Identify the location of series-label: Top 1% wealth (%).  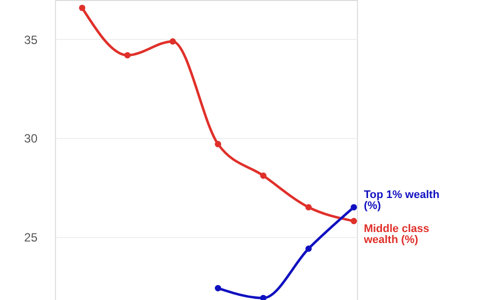
(402, 200).